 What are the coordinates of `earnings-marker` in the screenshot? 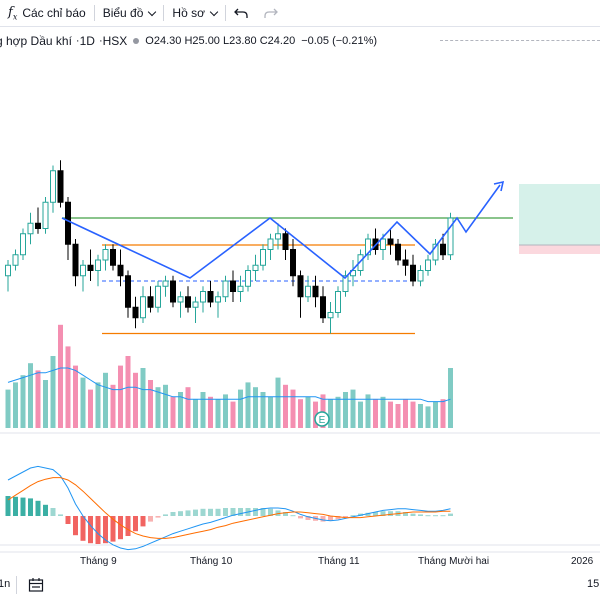 It's located at (322, 419).